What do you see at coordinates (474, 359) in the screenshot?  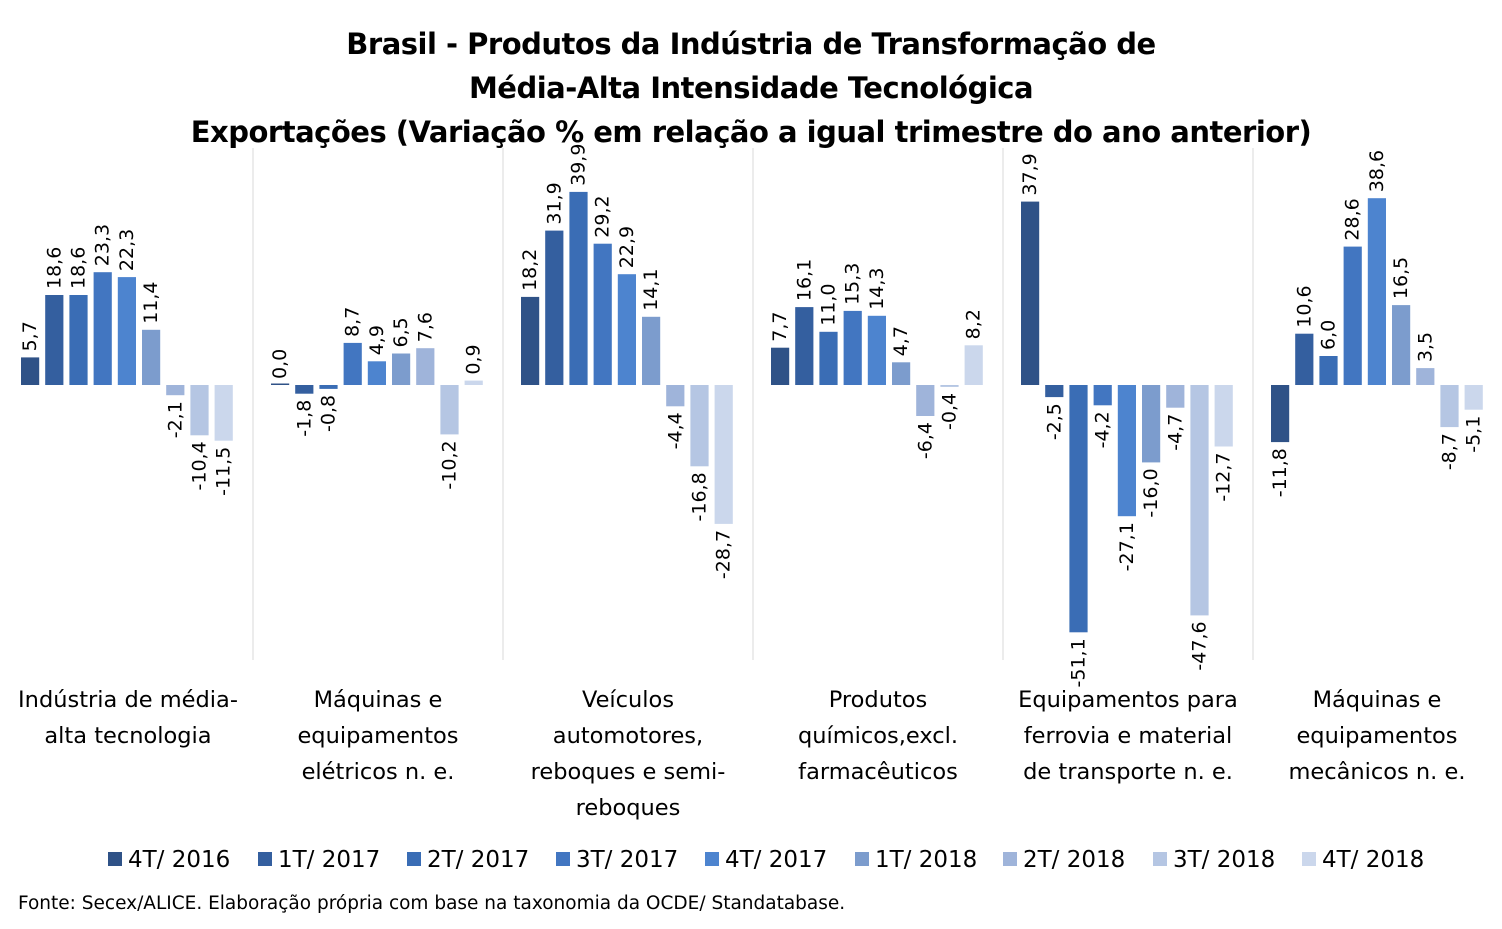 I see `data-label: 0,9` at bounding box center [474, 359].